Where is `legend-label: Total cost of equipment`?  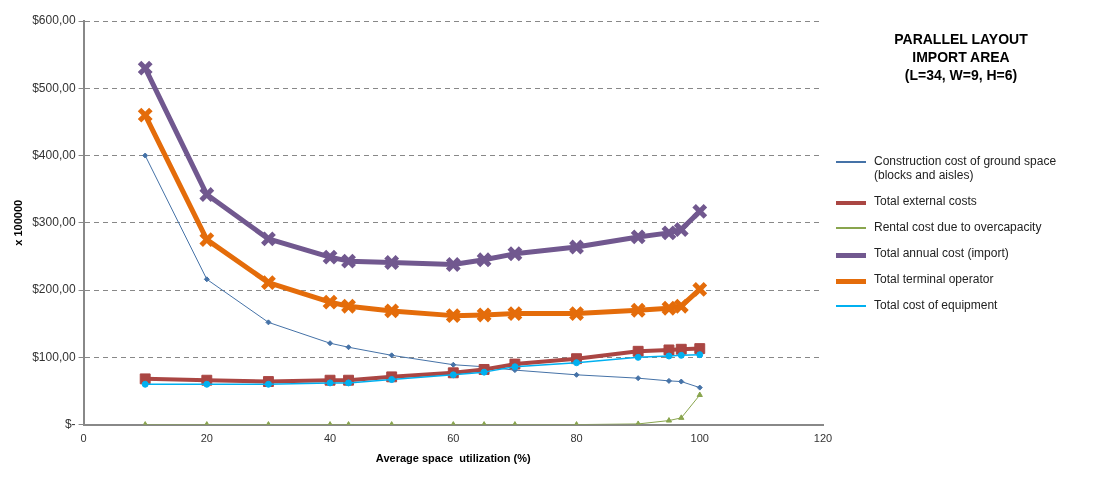 legend-label: Total cost of equipment is located at coordinates (936, 305).